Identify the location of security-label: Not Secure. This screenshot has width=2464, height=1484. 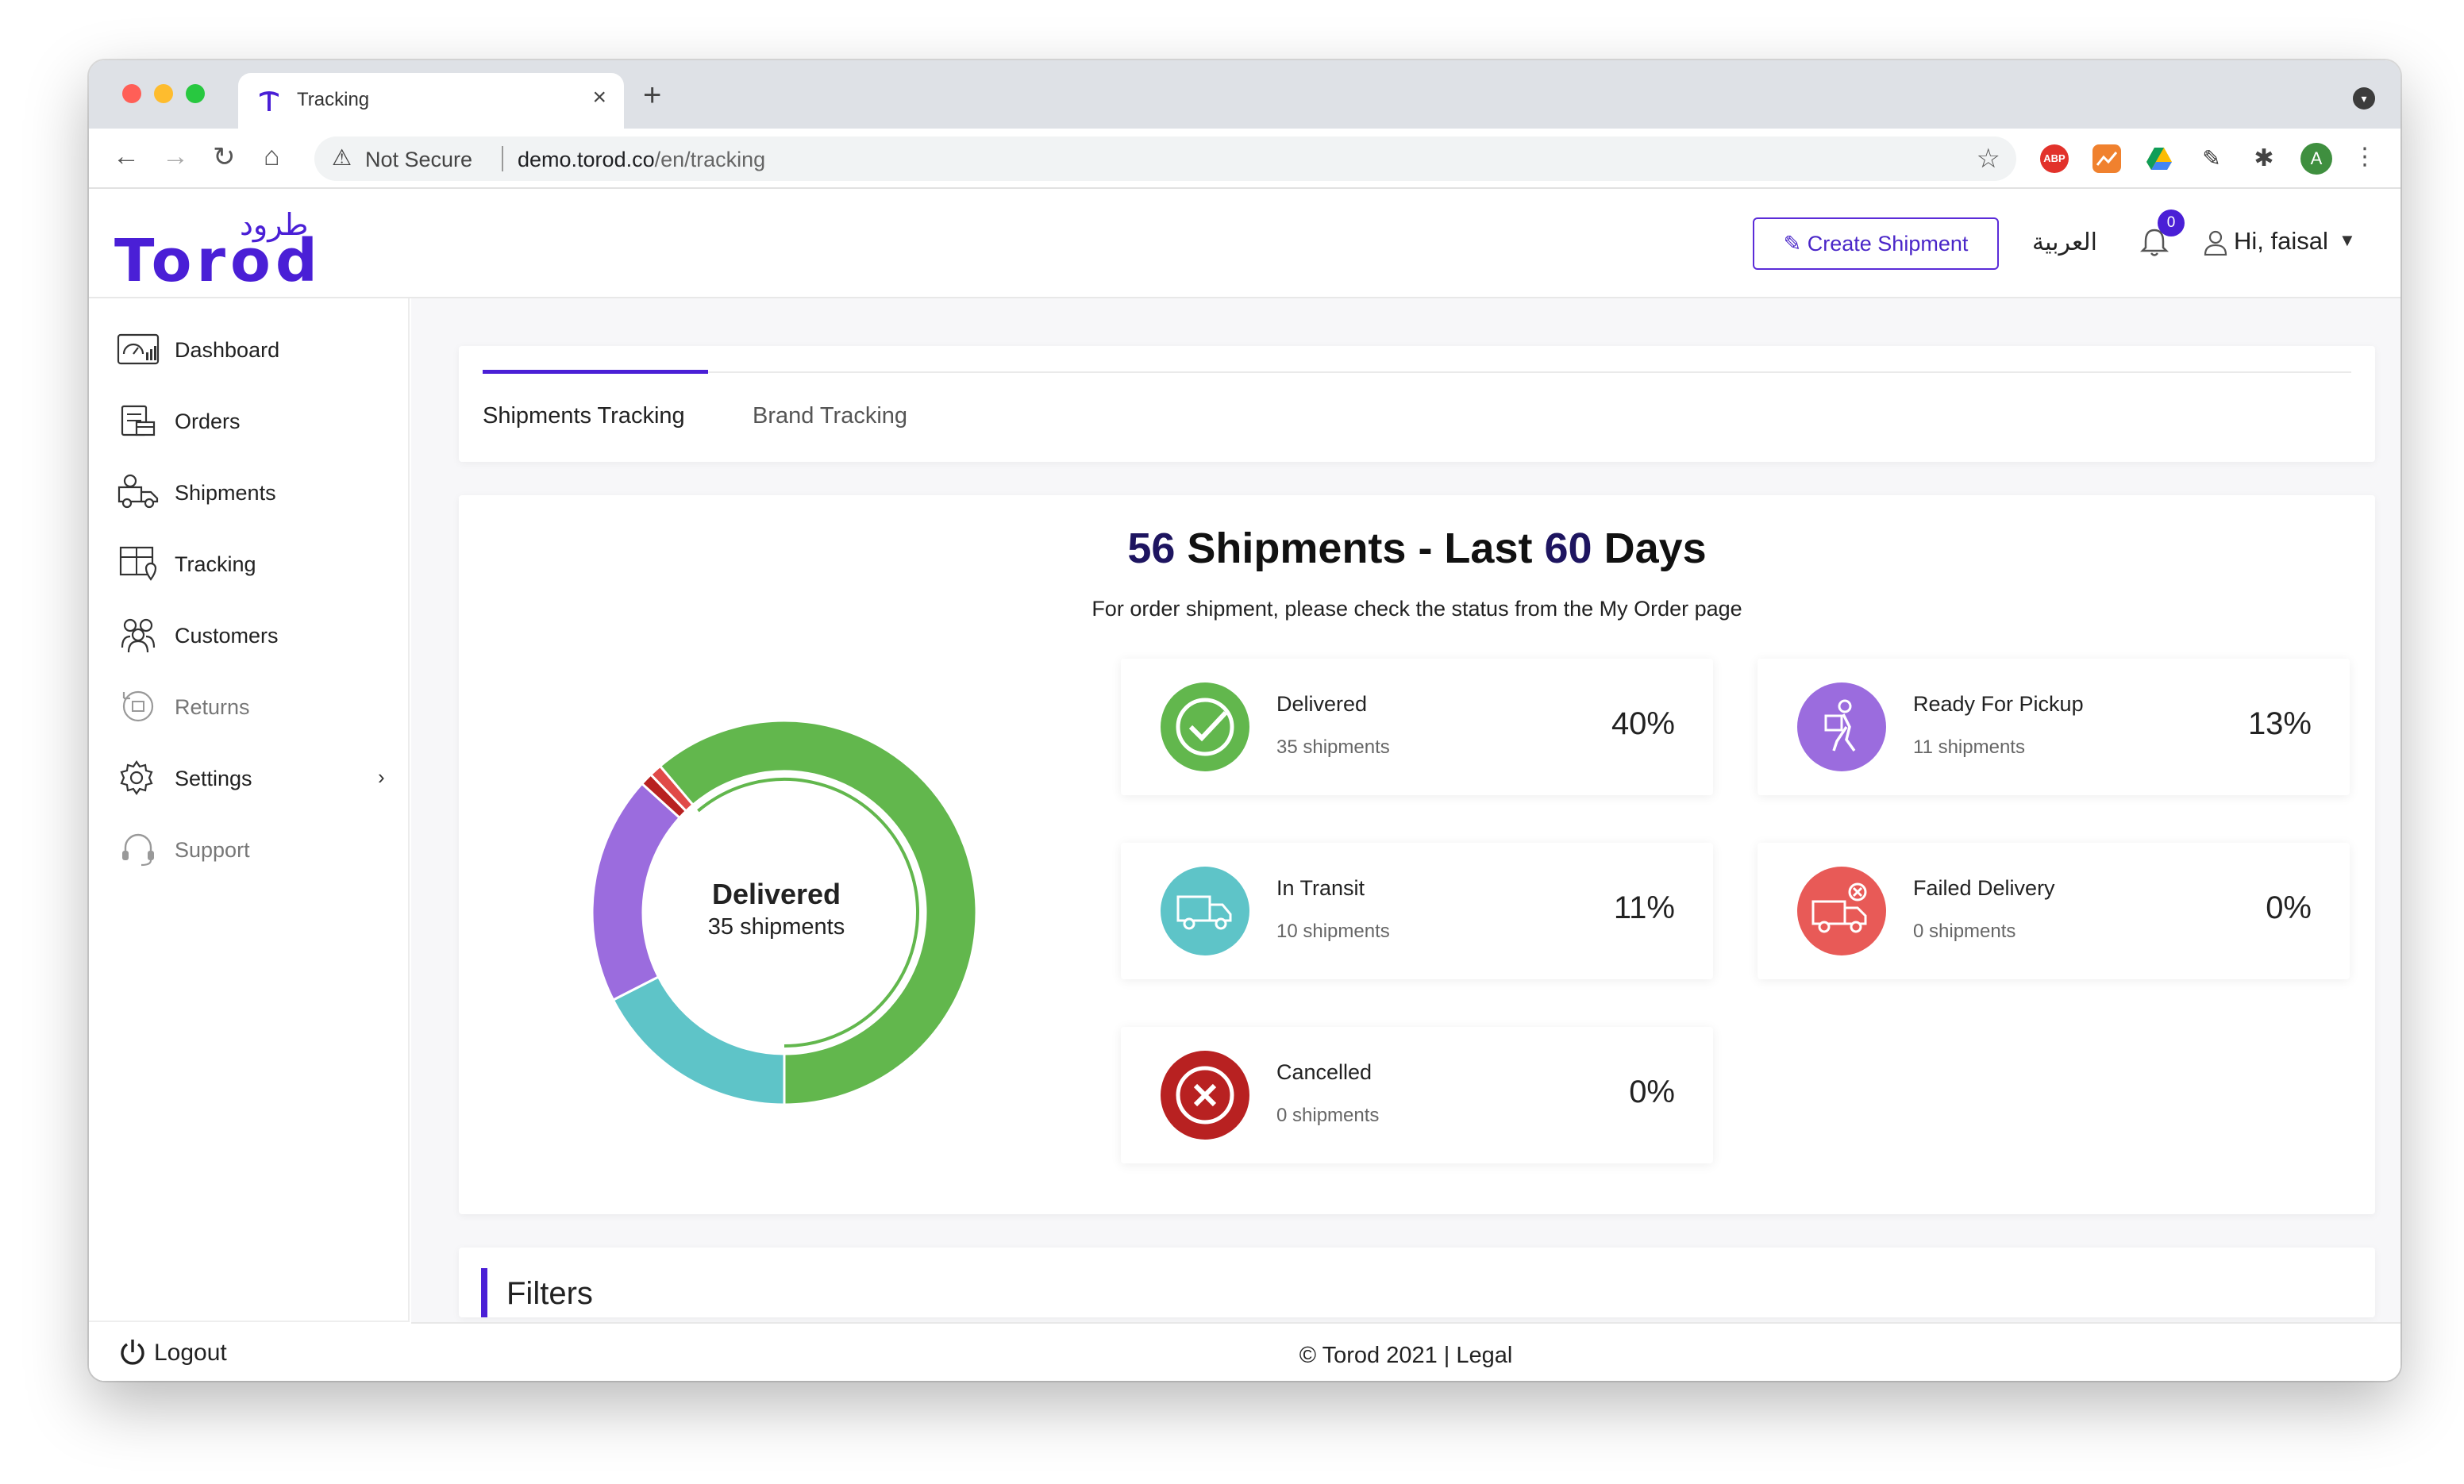
(419, 159).